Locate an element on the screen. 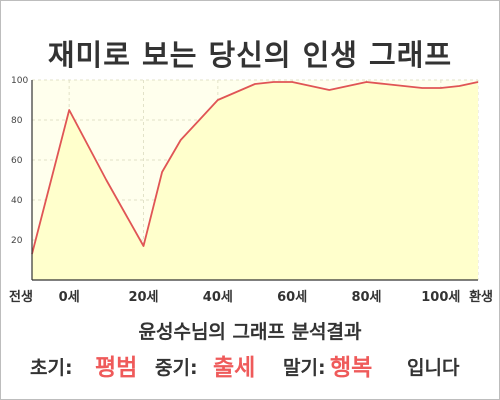 The width and height of the screenshot is (500, 400). x-tick-label: 0세 is located at coordinates (69, 297).